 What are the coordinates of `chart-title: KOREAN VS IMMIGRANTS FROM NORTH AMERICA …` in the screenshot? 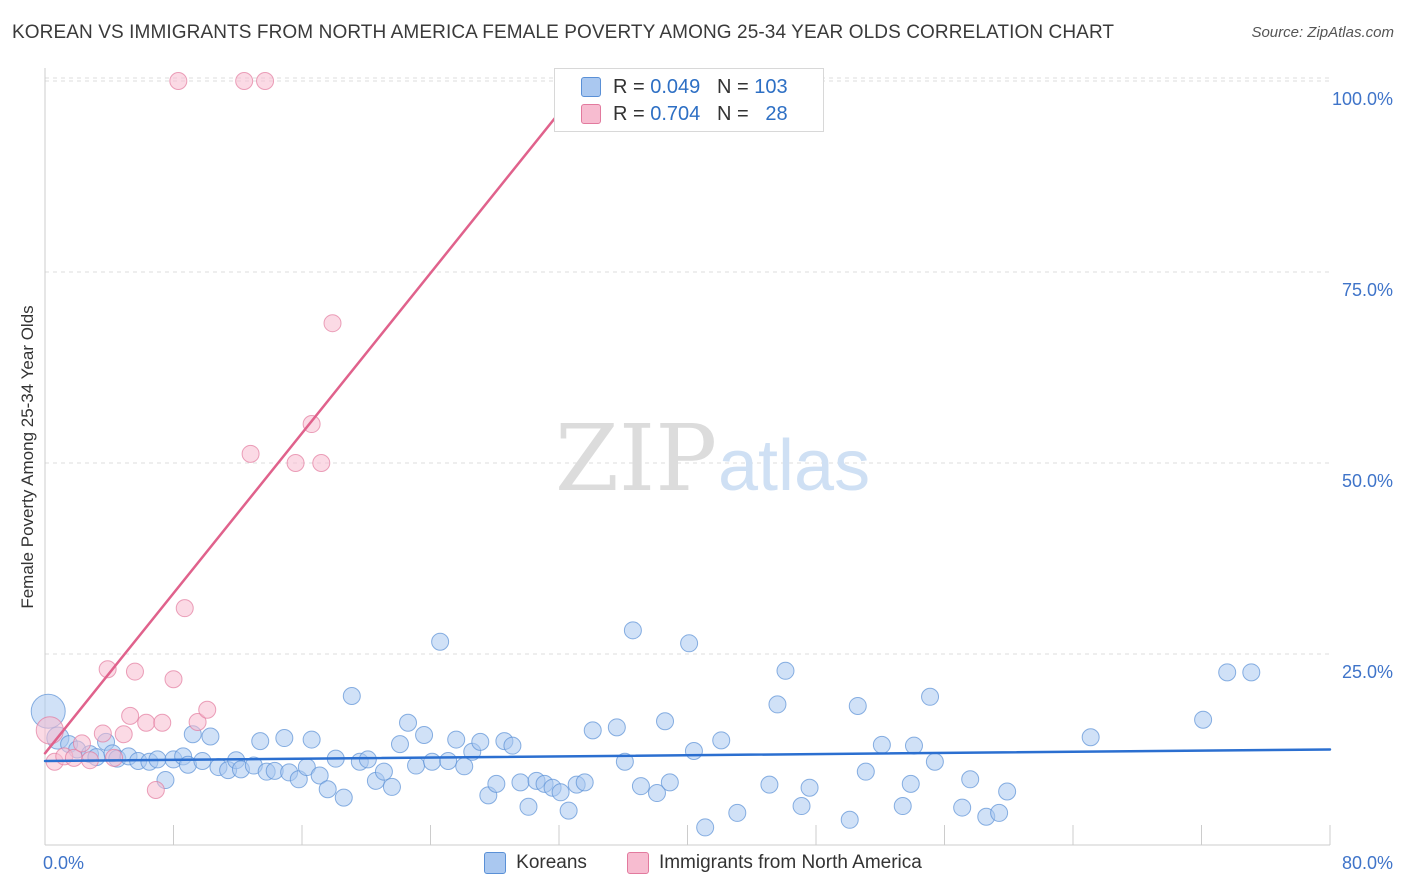 It's located at (563, 32).